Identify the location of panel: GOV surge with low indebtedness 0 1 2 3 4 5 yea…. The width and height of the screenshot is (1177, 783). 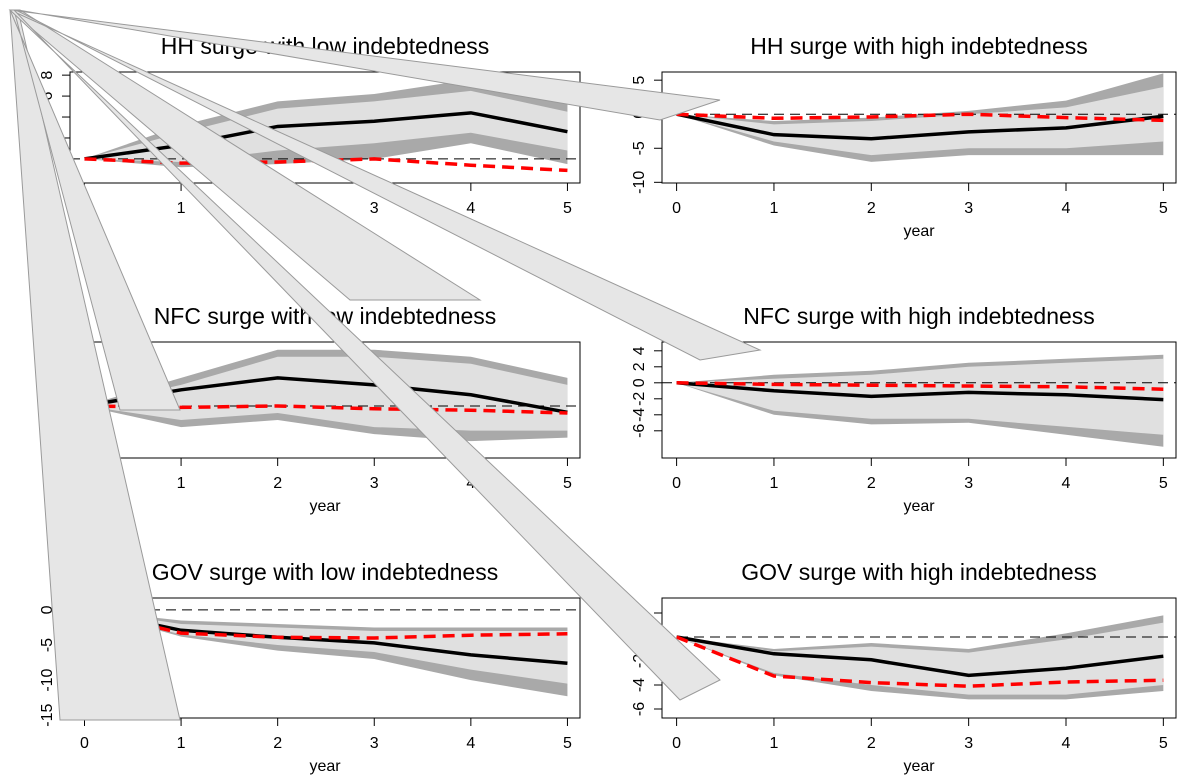
(310, 667).